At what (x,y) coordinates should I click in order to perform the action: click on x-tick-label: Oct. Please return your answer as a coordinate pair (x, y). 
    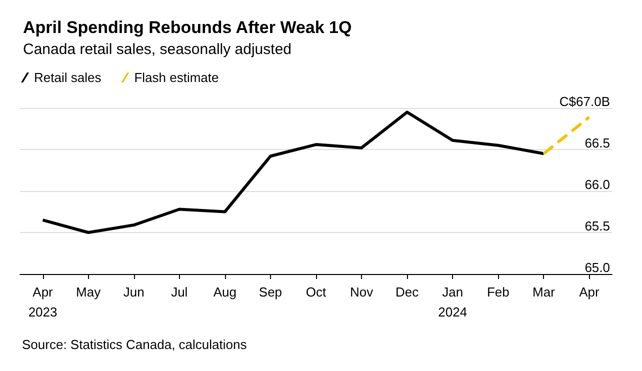
    Looking at the image, I should click on (316, 292).